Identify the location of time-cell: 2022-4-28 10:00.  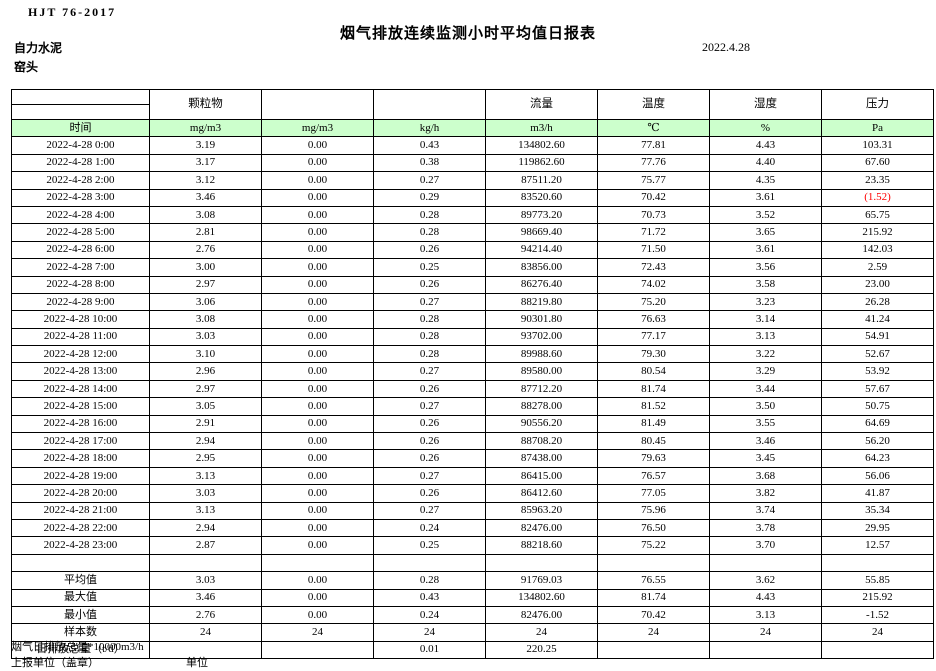
(80, 319).